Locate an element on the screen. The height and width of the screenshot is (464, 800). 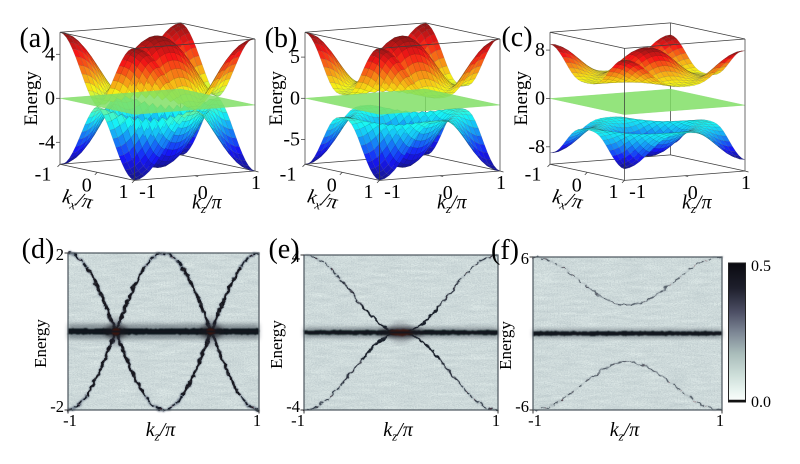
svg-text: -2 is located at coordinates (57, 406).